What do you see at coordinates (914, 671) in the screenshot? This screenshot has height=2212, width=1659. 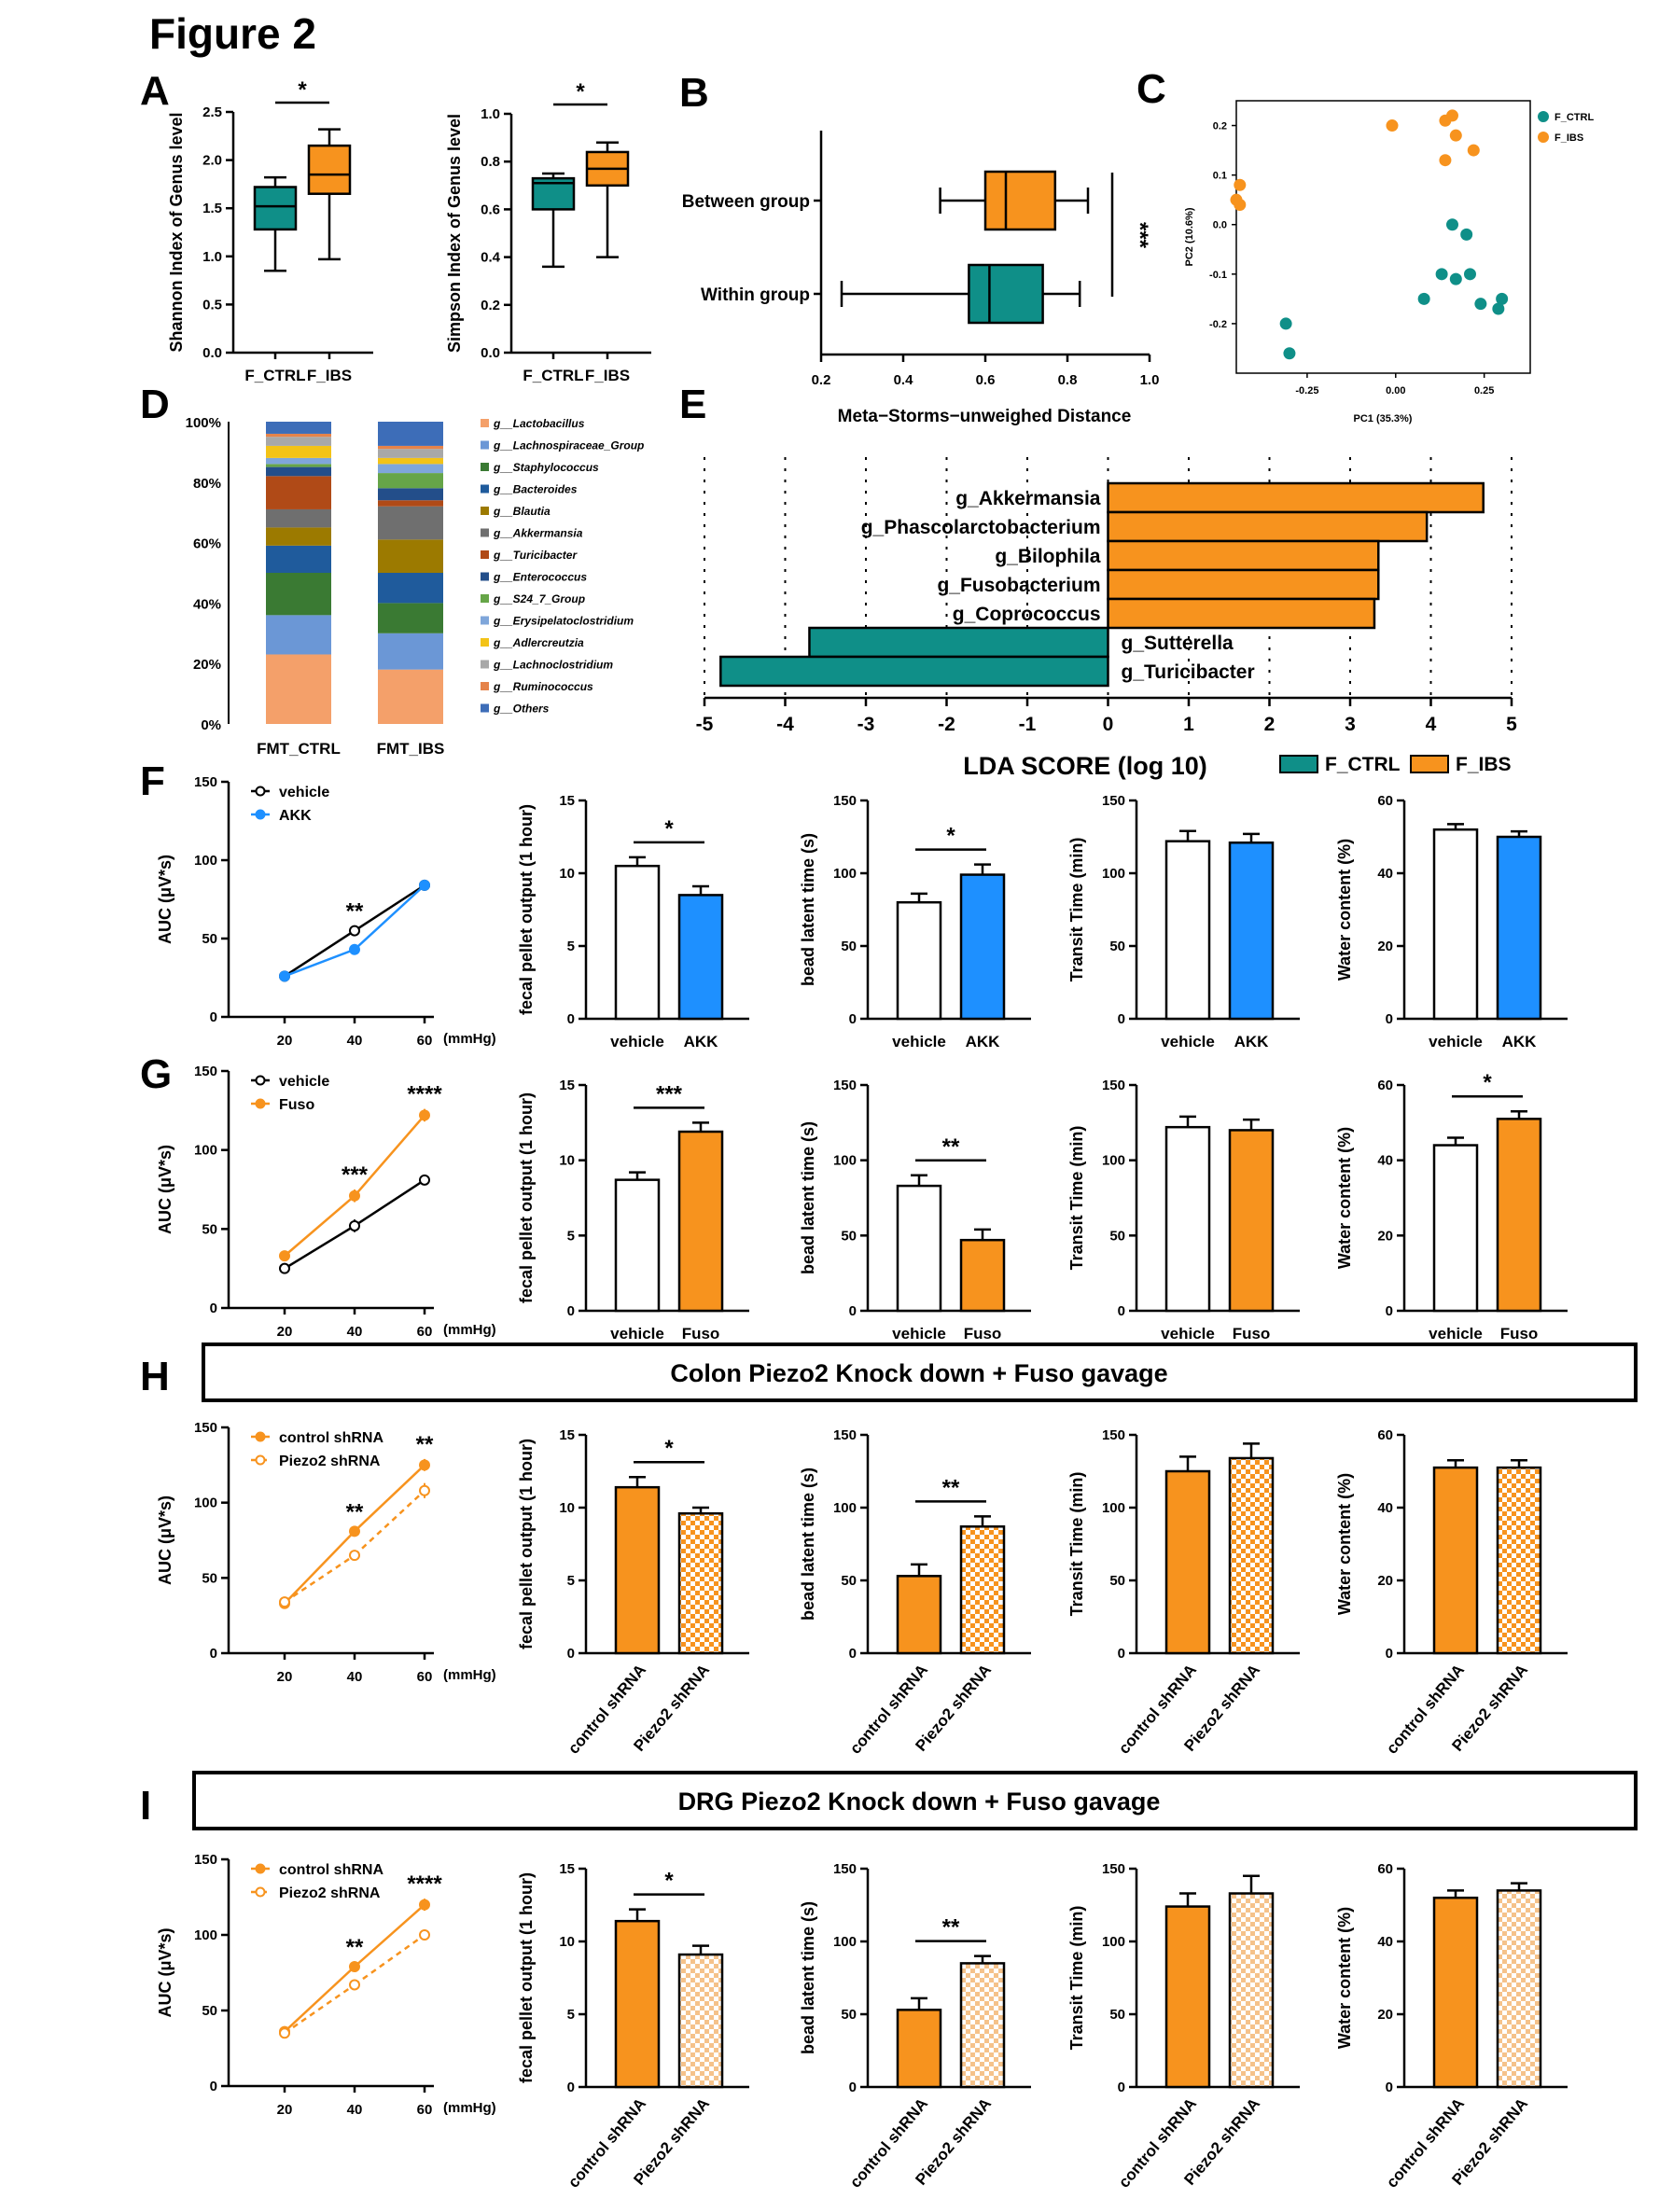 I see `E-bar-g_Turicibacter` at bounding box center [914, 671].